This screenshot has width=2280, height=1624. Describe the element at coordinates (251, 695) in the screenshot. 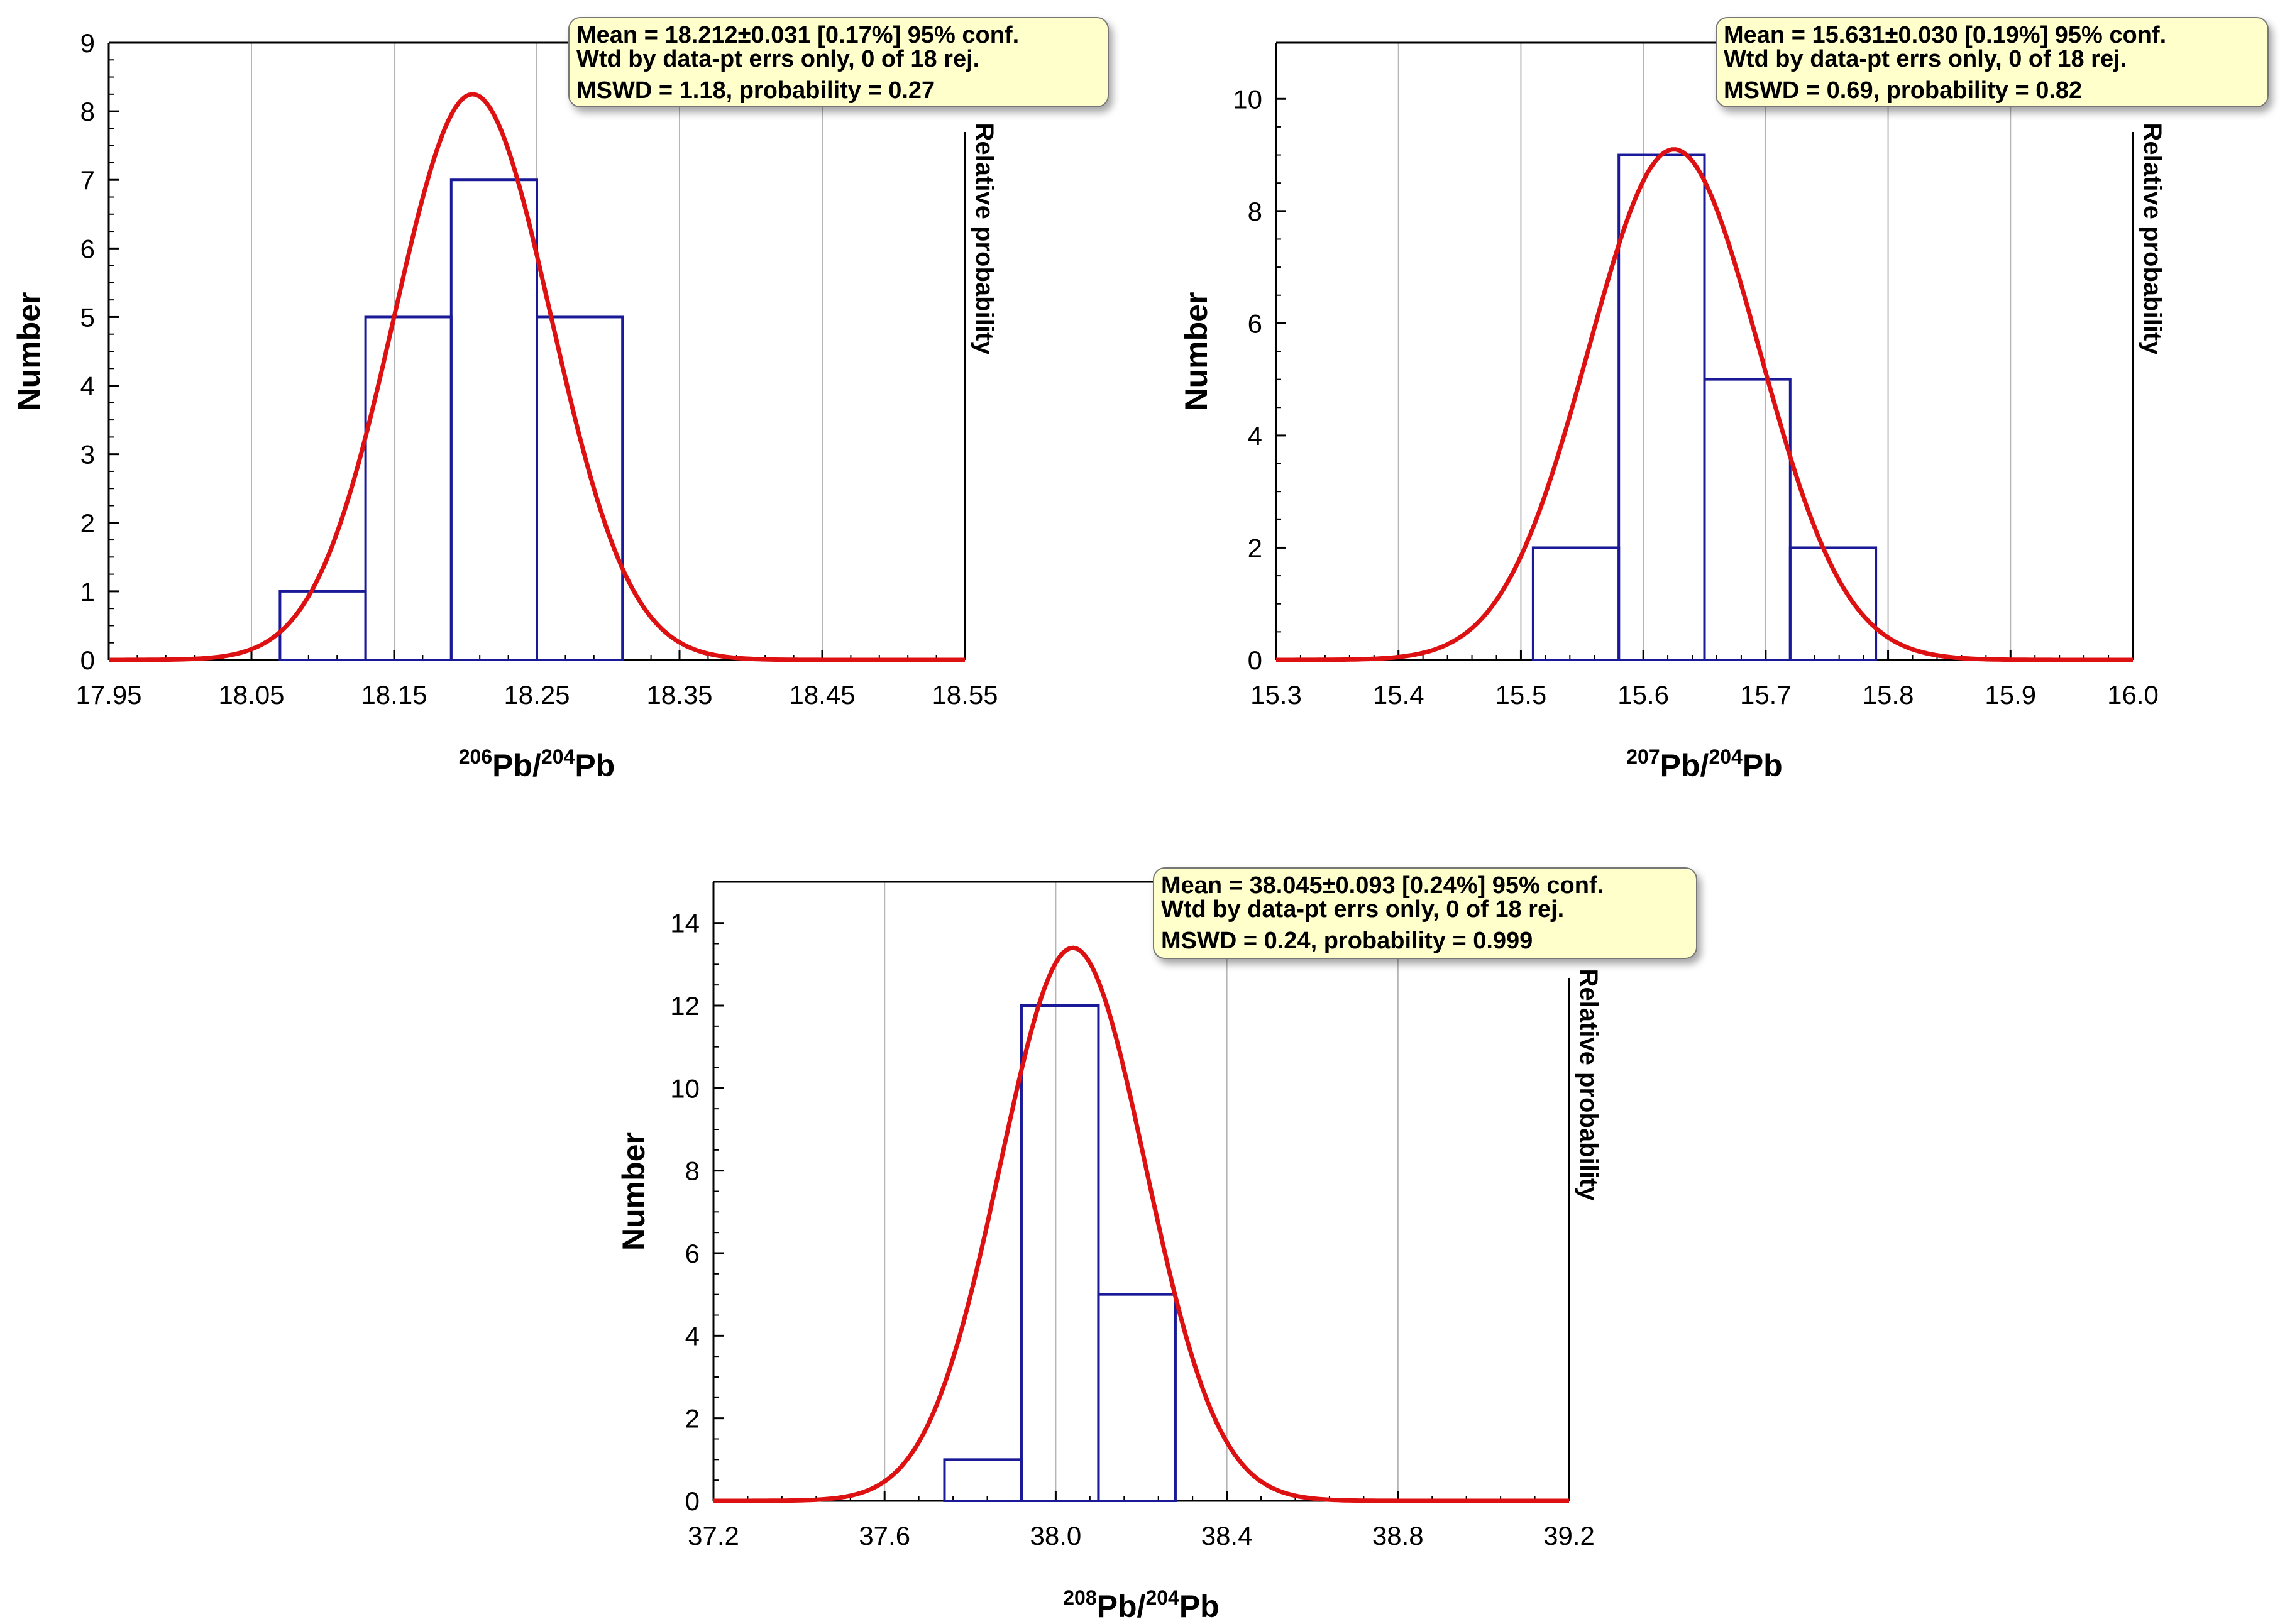

I see `x-tick-label: 18.05` at that location.